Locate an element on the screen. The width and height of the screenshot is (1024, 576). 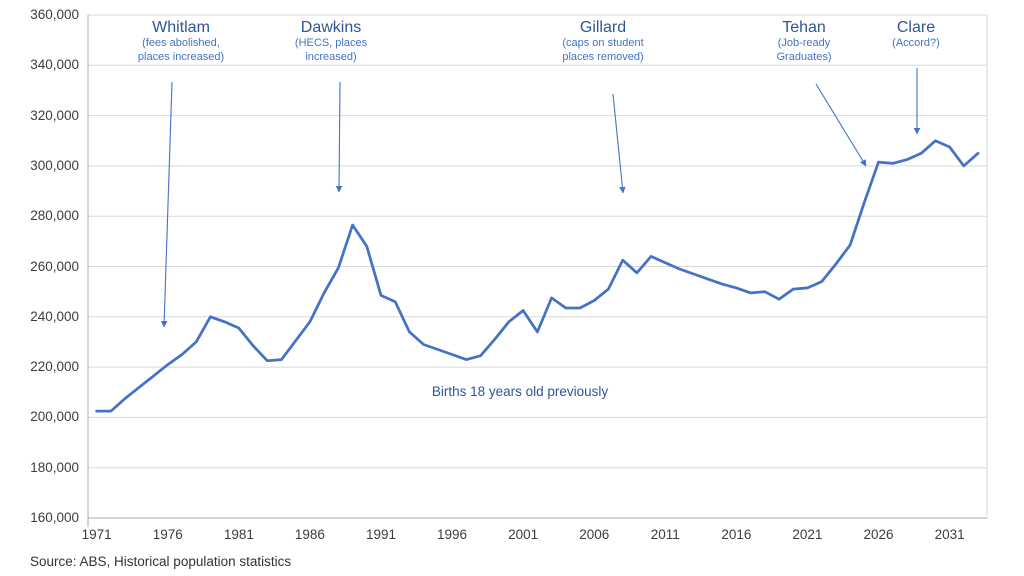
annotation-detail: (Job-ready is located at coordinates (804, 43).